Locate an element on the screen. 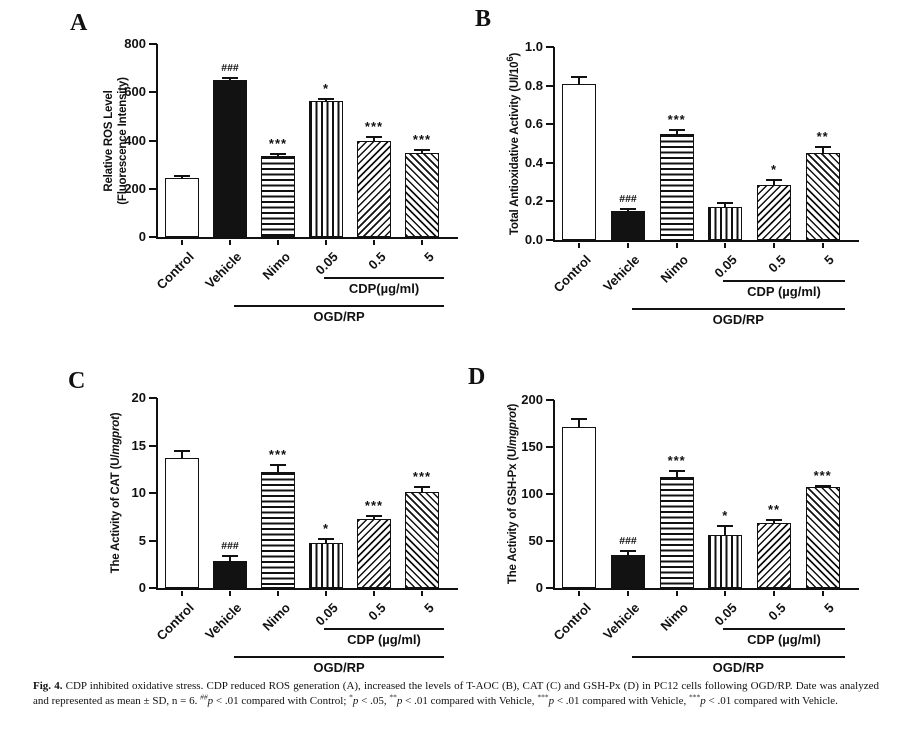  y-axis-label: Total Antioxidative Activity (UI/106) is located at coordinates (513, 143).